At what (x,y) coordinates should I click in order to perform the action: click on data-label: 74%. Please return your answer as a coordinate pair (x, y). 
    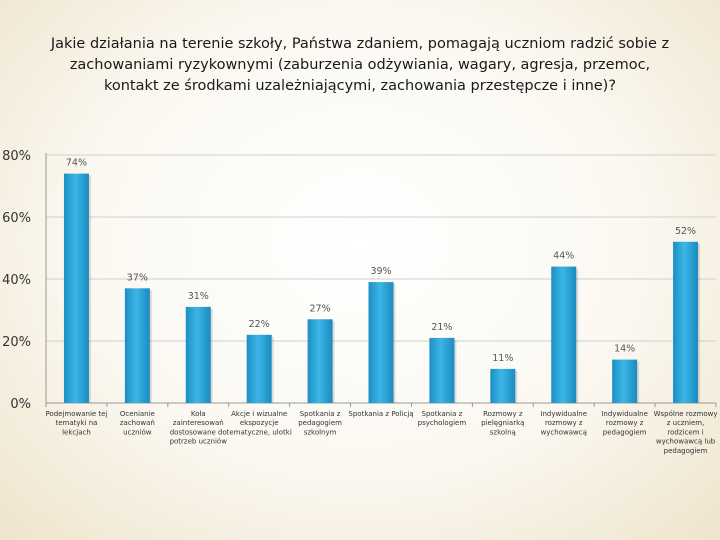
    Looking at the image, I should click on (76, 163).